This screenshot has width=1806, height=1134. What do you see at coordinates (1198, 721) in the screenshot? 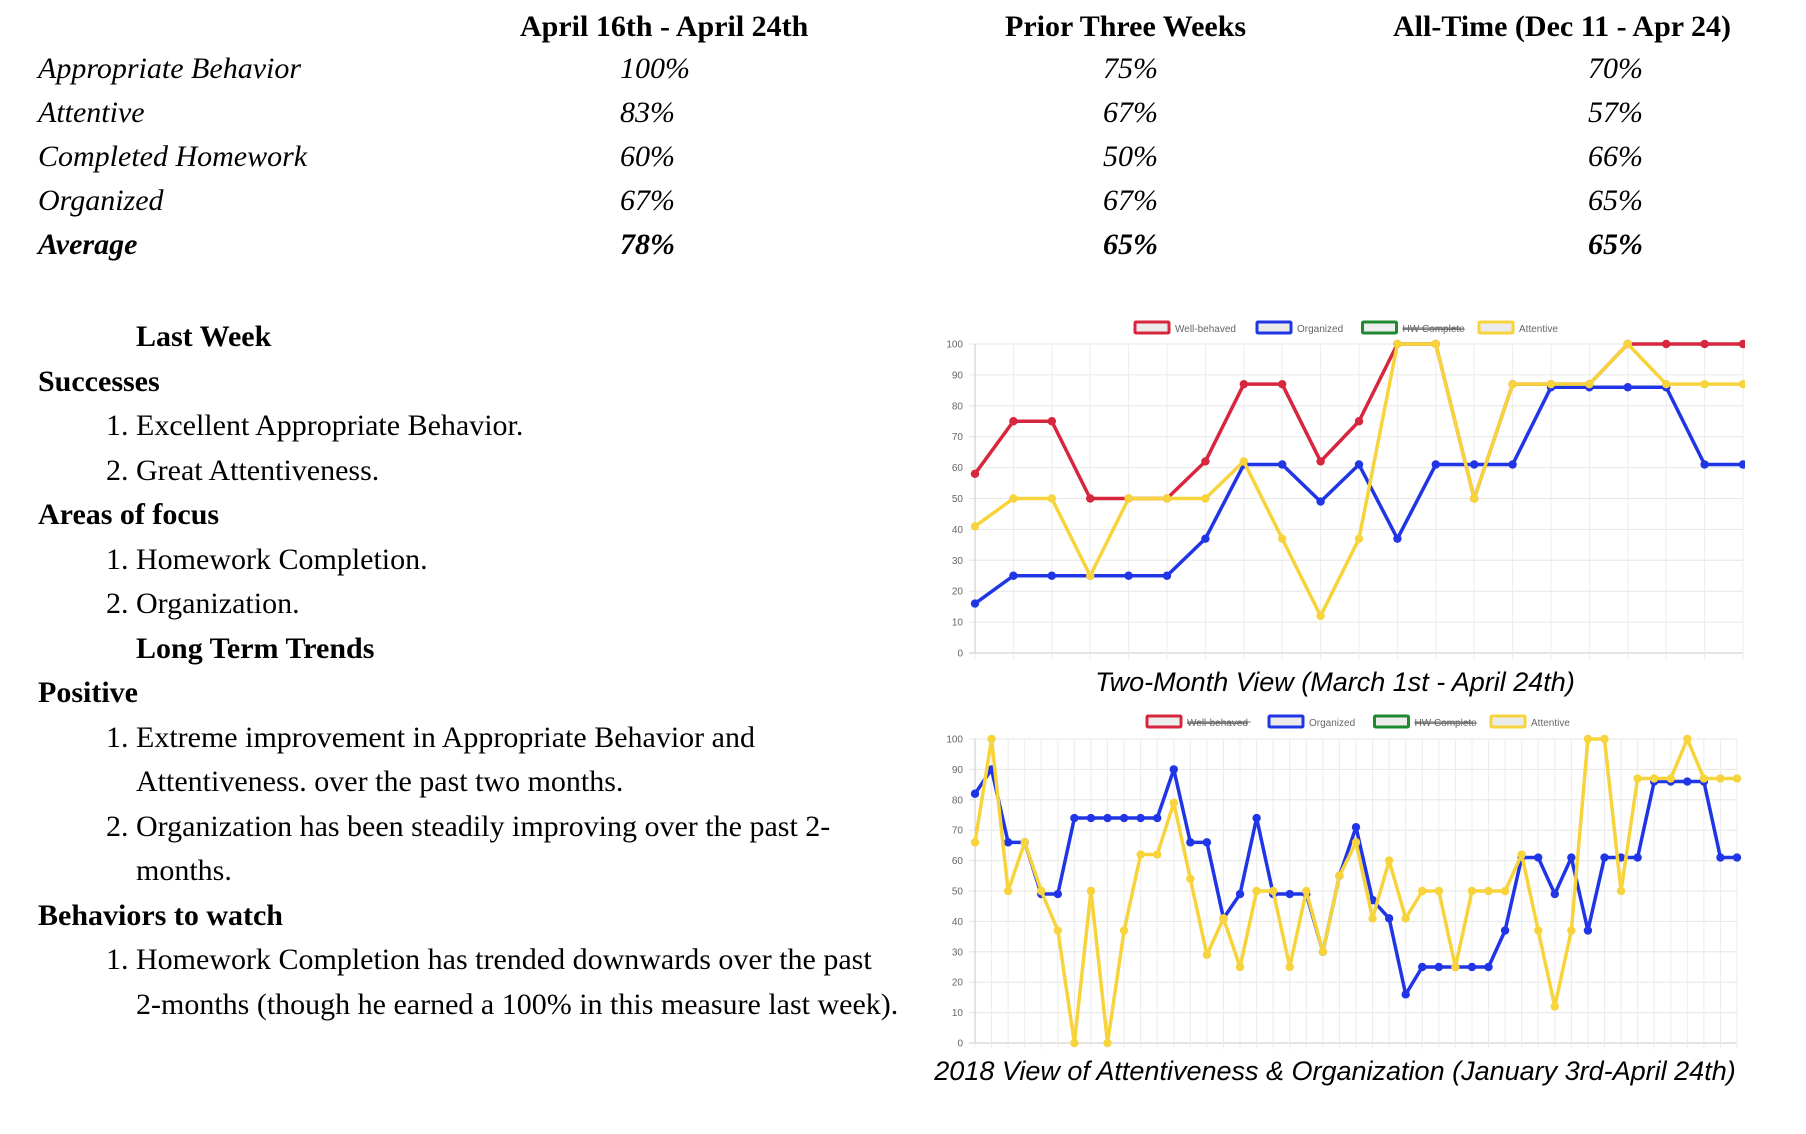
I see `legend-item-well-behaved: Well-behaved` at bounding box center [1198, 721].